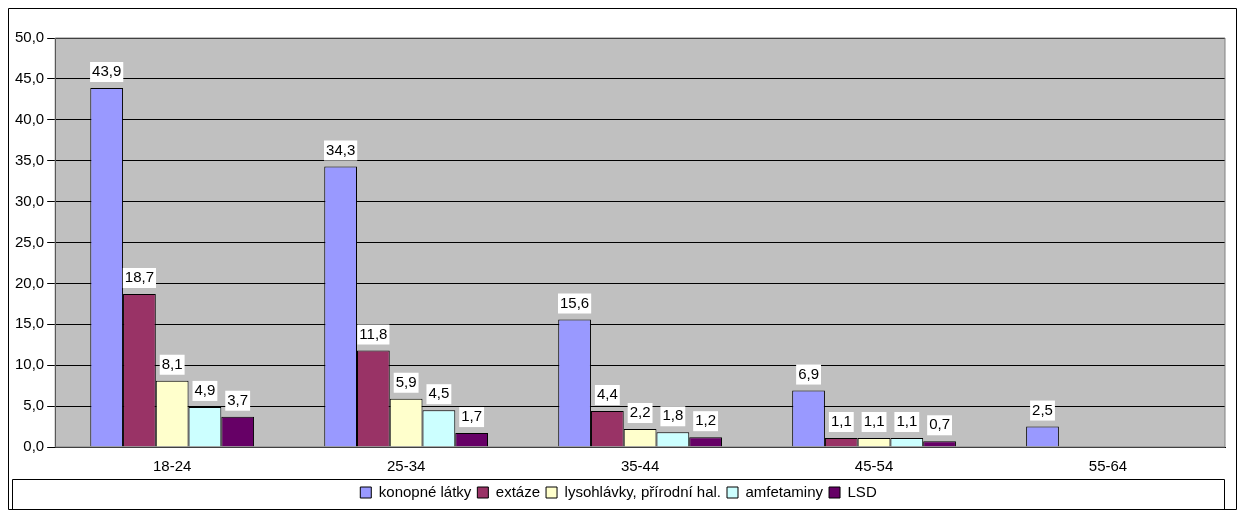  Describe the element at coordinates (939, 424) in the screenshot. I see `data-label: 0,7` at that location.